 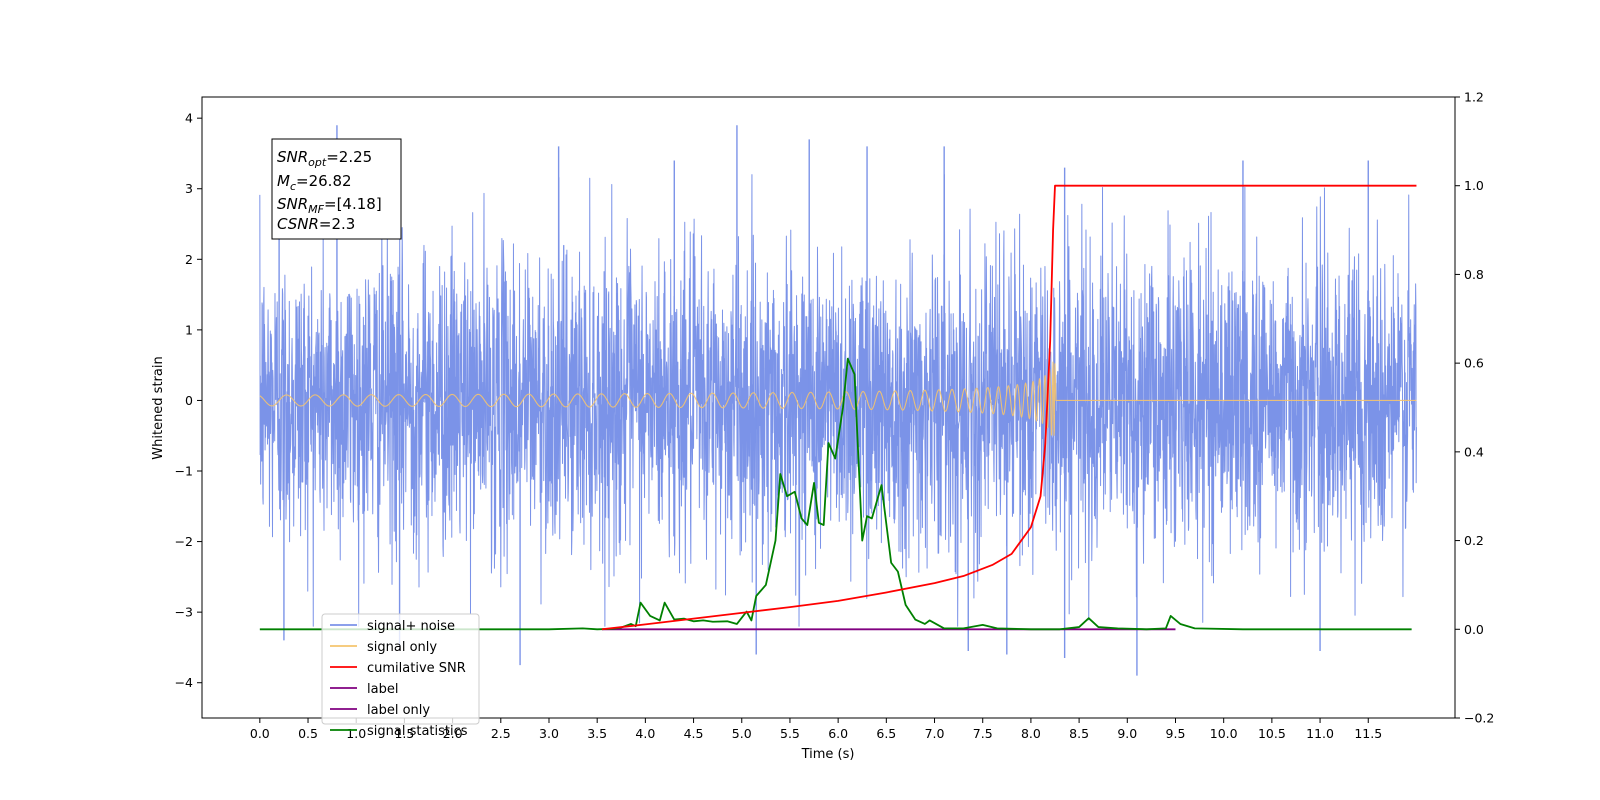 I want to click on legend-label: cumilative SNR, so click(x=416, y=668).